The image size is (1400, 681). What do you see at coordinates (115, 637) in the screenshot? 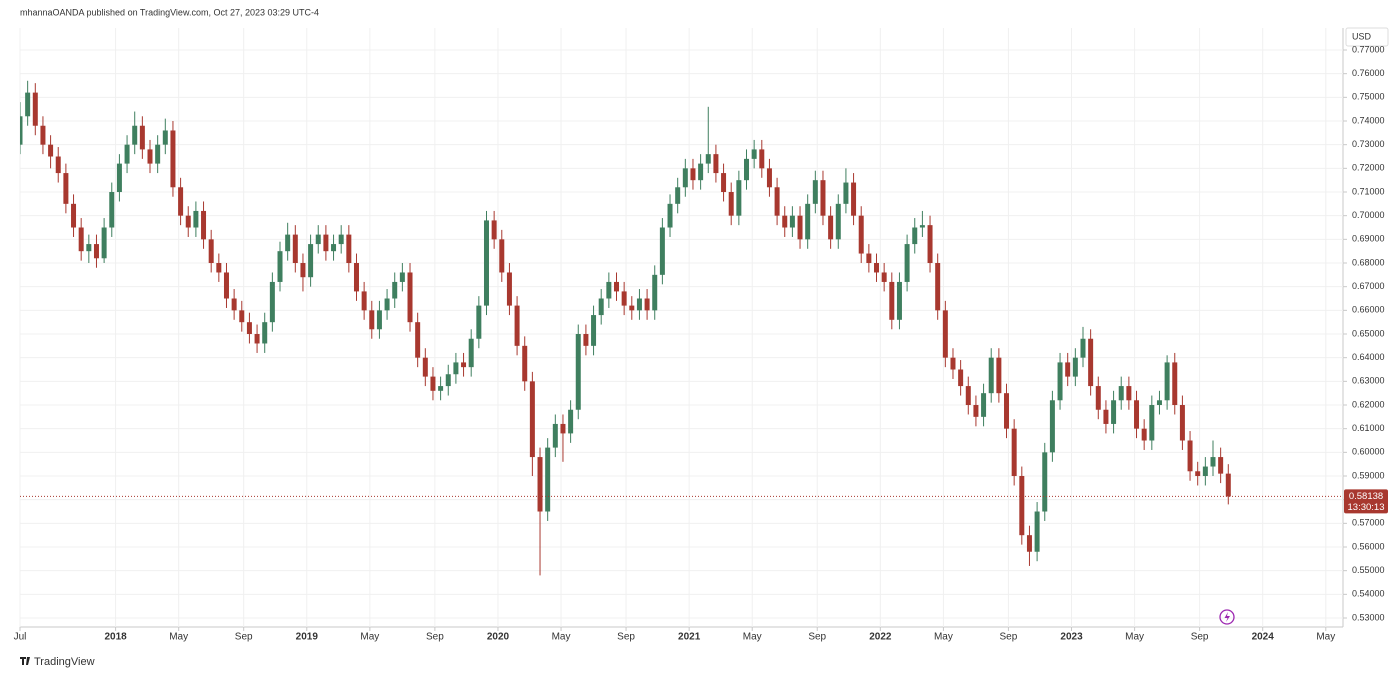
I see `x-tick-label: 2018` at bounding box center [115, 637].